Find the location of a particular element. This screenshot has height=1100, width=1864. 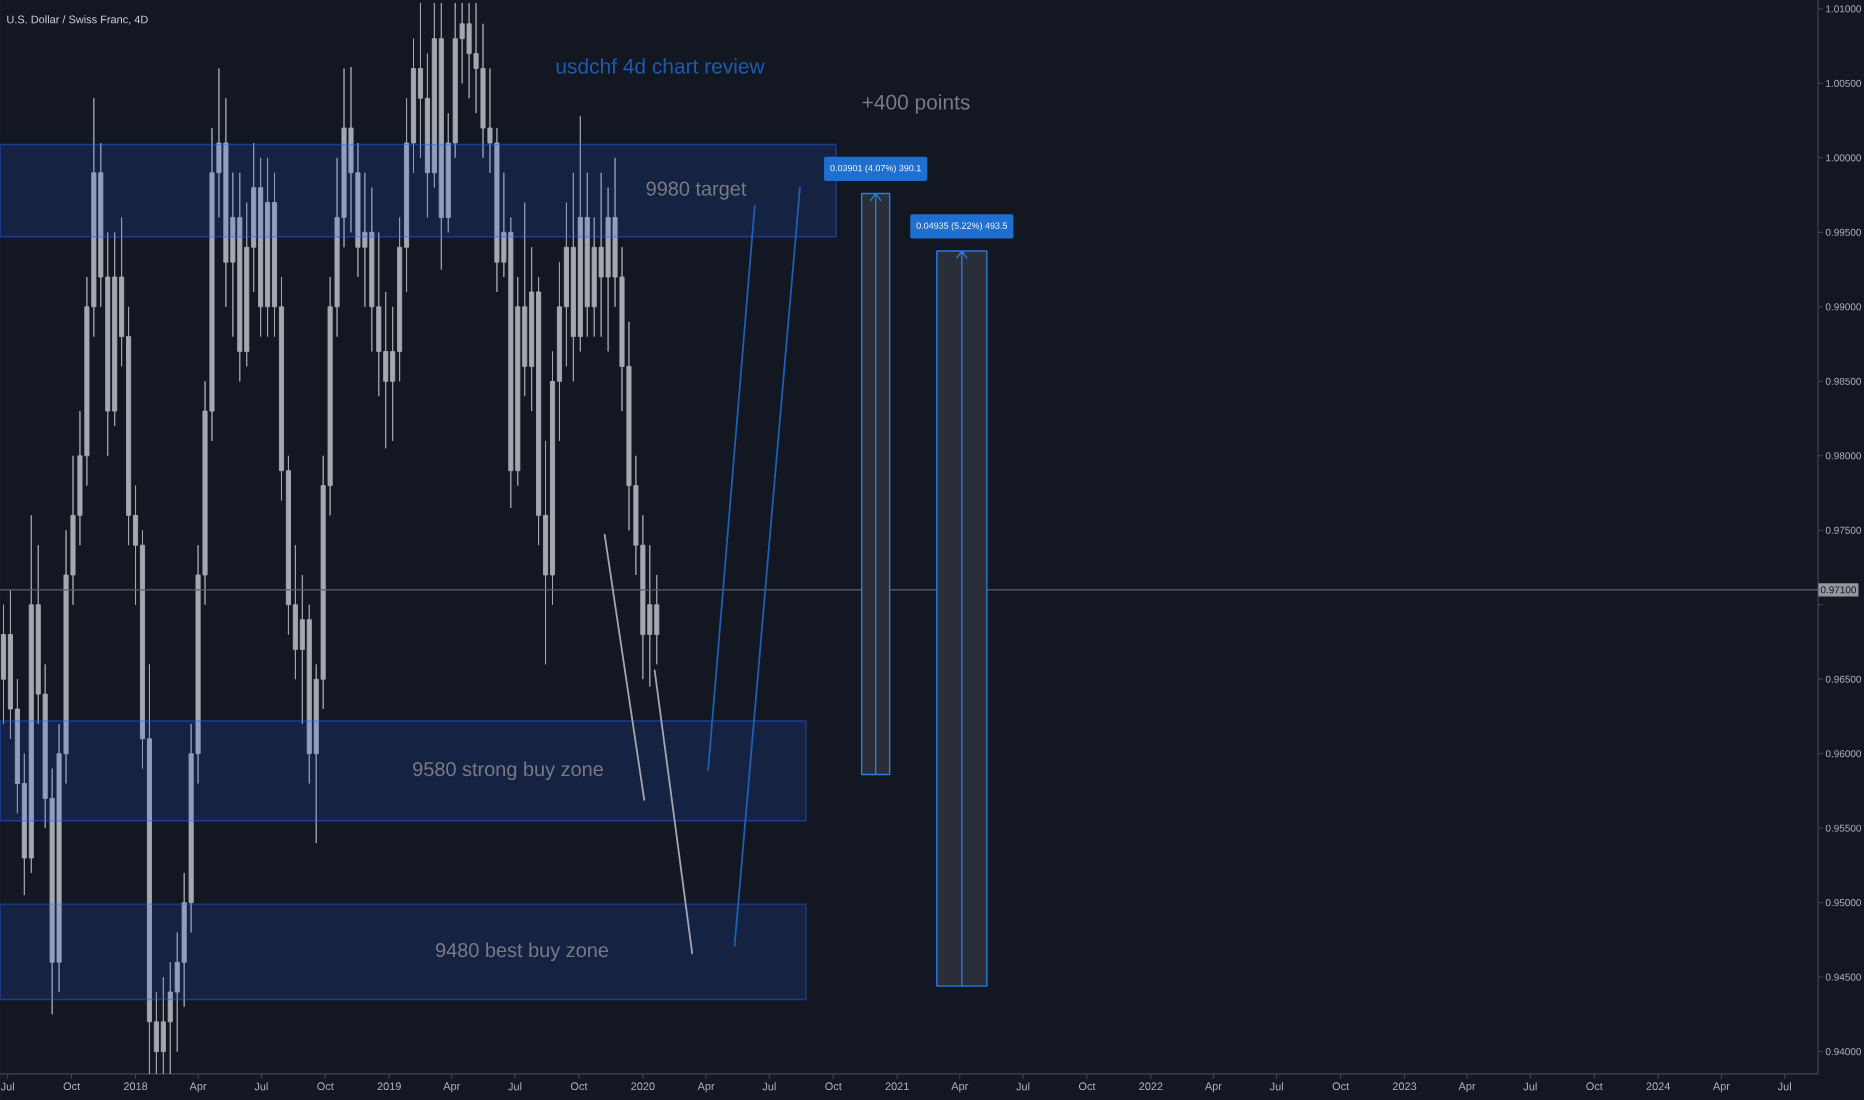

band-label: 9480 best buy zone is located at coordinates (522, 952).